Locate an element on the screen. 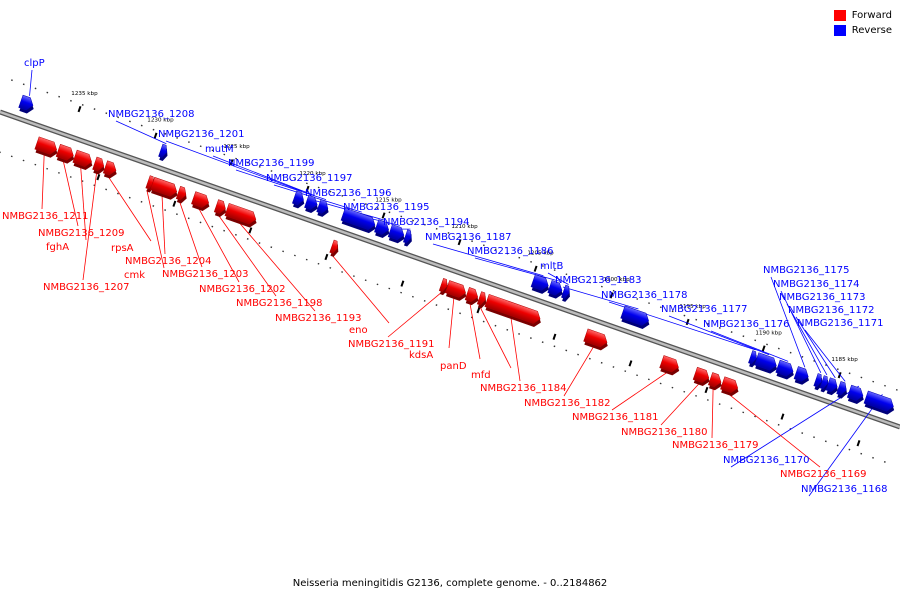 This screenshot has width=900, height=600. legend-forward: Forward is located at coordinates (862, 15).